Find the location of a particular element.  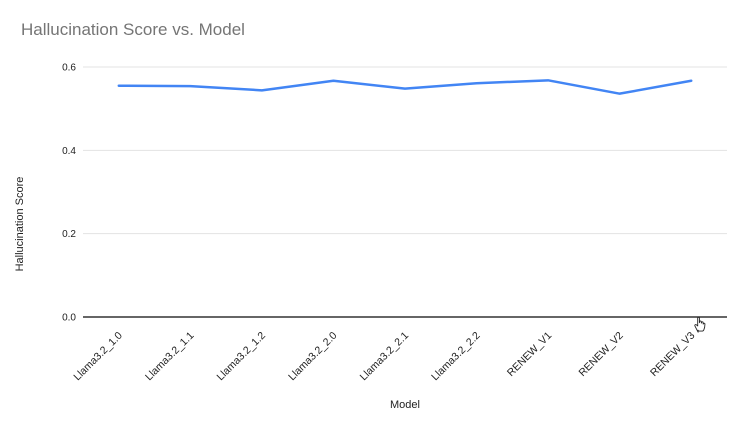

y-tick-label: 0.6 is located at coordinates (69, 68).